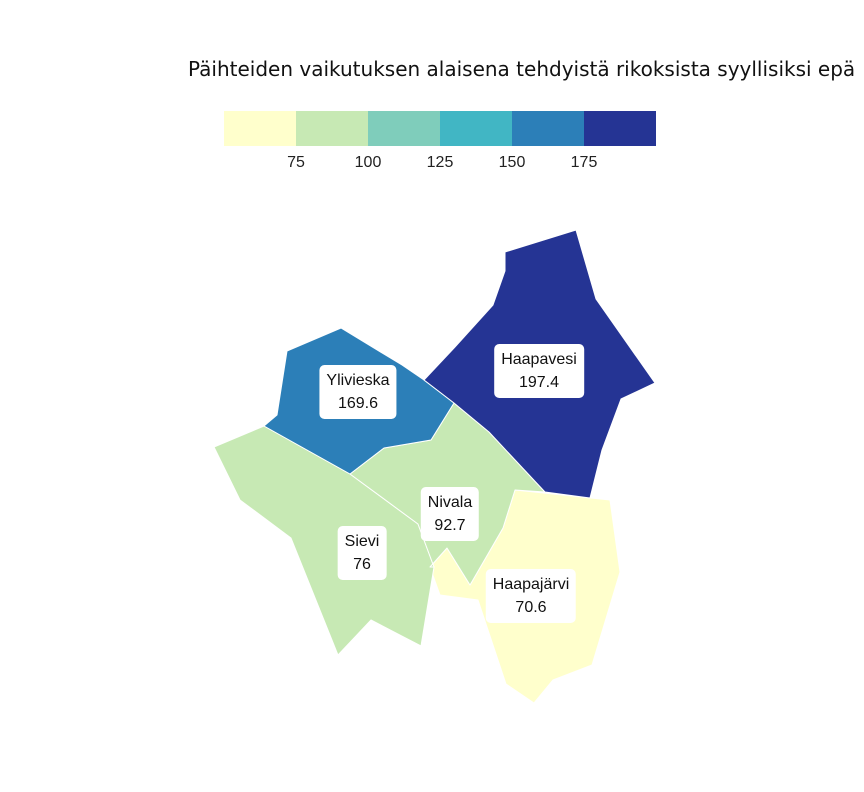 The image size is (864, 792). I want to click on region-name: Haapavesi, so click(539, 359).